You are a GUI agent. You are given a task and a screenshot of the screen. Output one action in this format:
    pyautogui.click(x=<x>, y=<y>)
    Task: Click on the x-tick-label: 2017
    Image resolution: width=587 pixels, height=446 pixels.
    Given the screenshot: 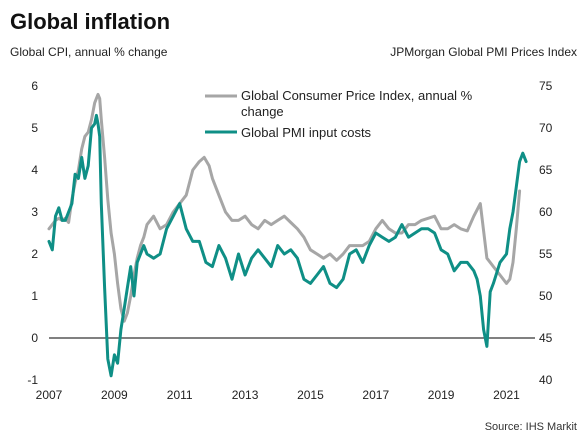 What is the action you would take?
    pyautogui.click(x=375, y=395)
    